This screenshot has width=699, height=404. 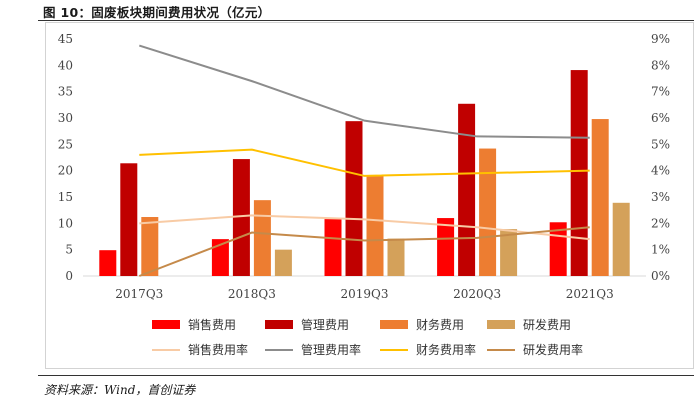 What do you see at coordinates (660, 171) in the screenshot?
I see `y-right-tick-label: 4%` at bounding box center [660, 171].